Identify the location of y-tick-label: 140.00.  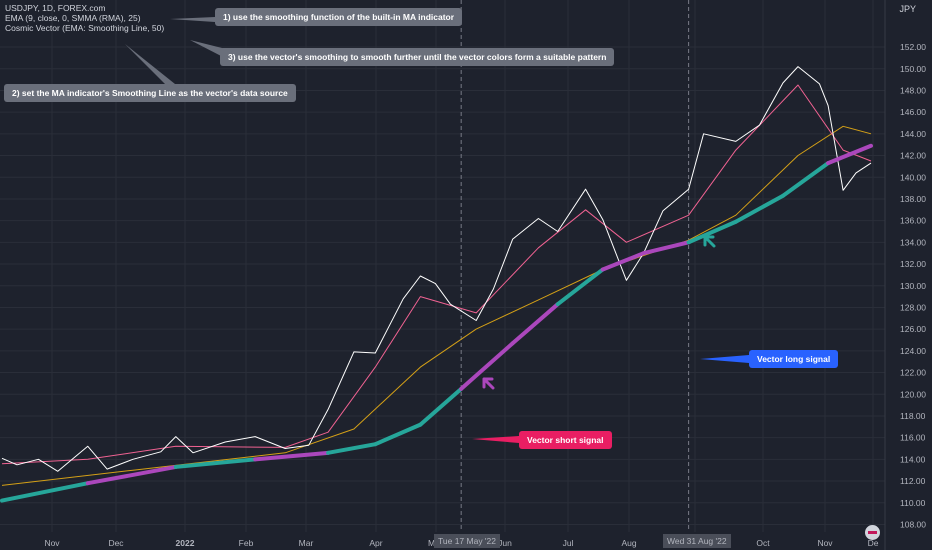
(913, 177).